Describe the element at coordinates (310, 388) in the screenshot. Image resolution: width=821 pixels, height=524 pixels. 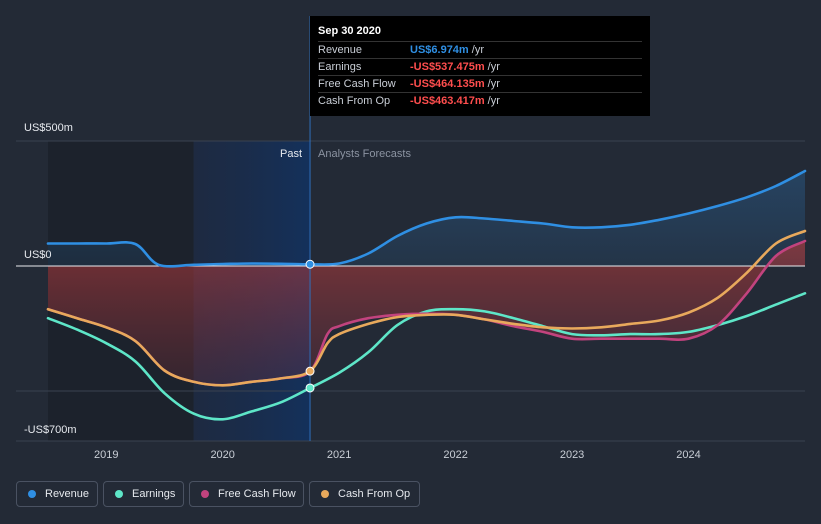
I see `earnings-marker` at that location.